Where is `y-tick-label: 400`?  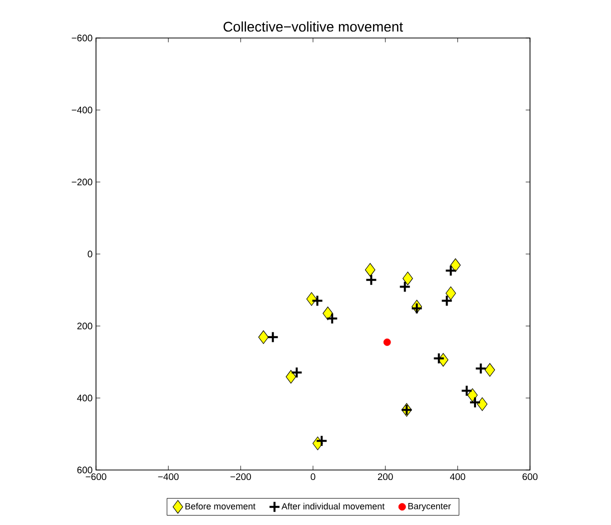
y-tick-label: 400 is located at coordinates (84, 398).